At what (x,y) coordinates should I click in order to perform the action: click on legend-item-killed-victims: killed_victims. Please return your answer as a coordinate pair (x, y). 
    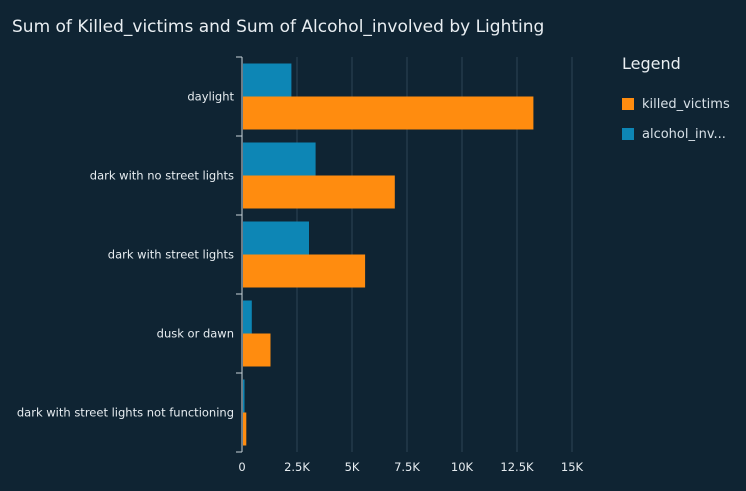
    Looking at the image, I should click on (682, 104).